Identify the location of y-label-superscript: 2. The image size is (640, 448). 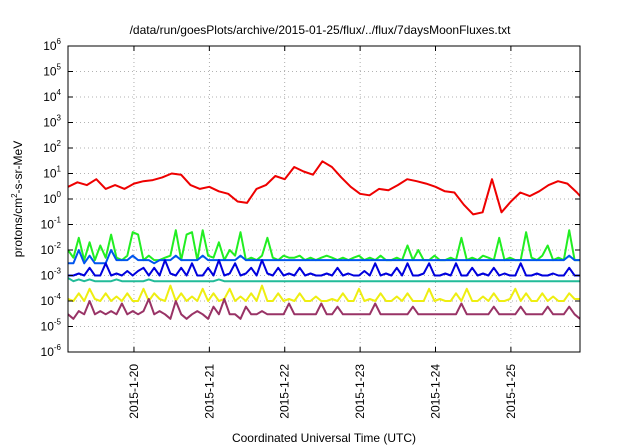
(14, 195).